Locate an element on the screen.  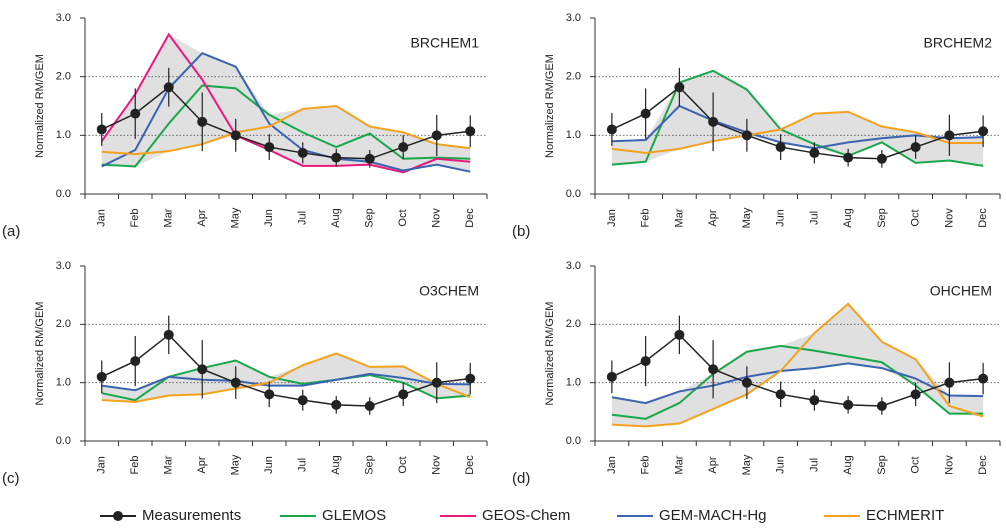
panel-label: (b) is located at coordinates (521, 231).